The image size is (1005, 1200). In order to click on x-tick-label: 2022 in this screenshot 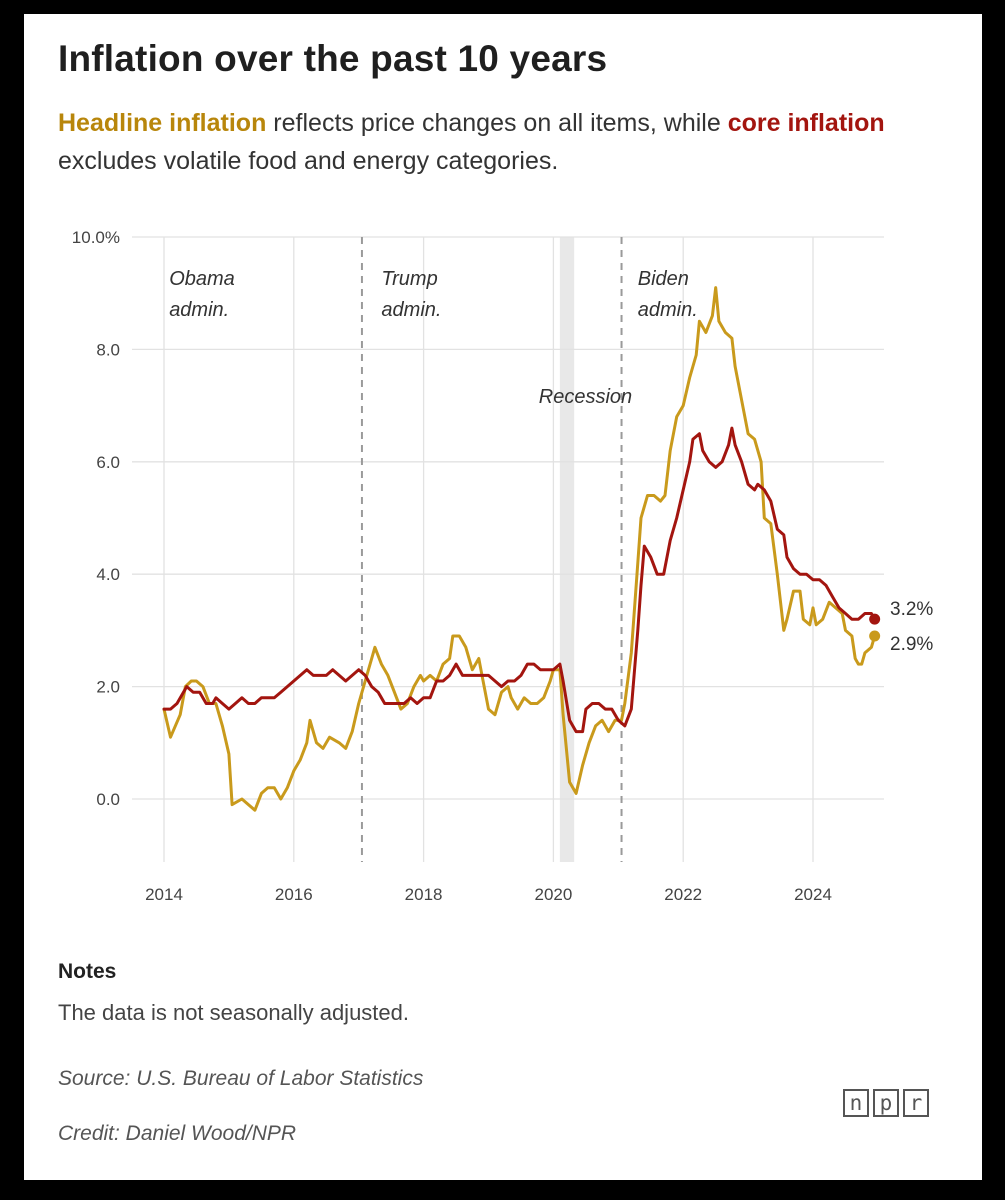, I will do `click(683, 894)`.